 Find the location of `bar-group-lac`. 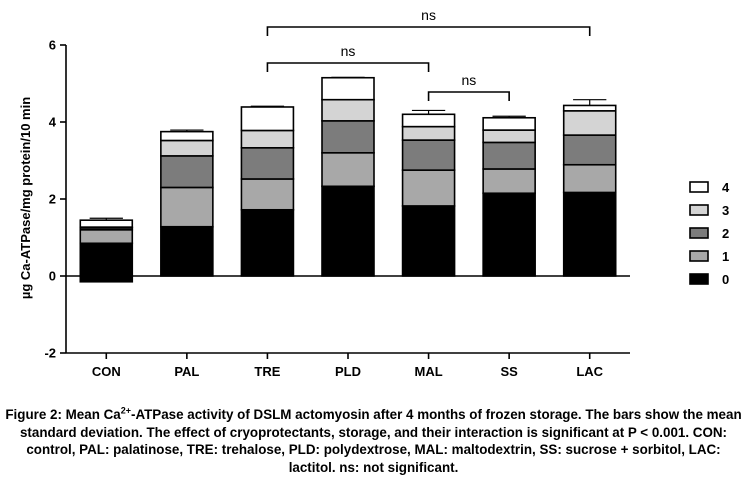

bar-group-lac is located at coordinates (589, 188).